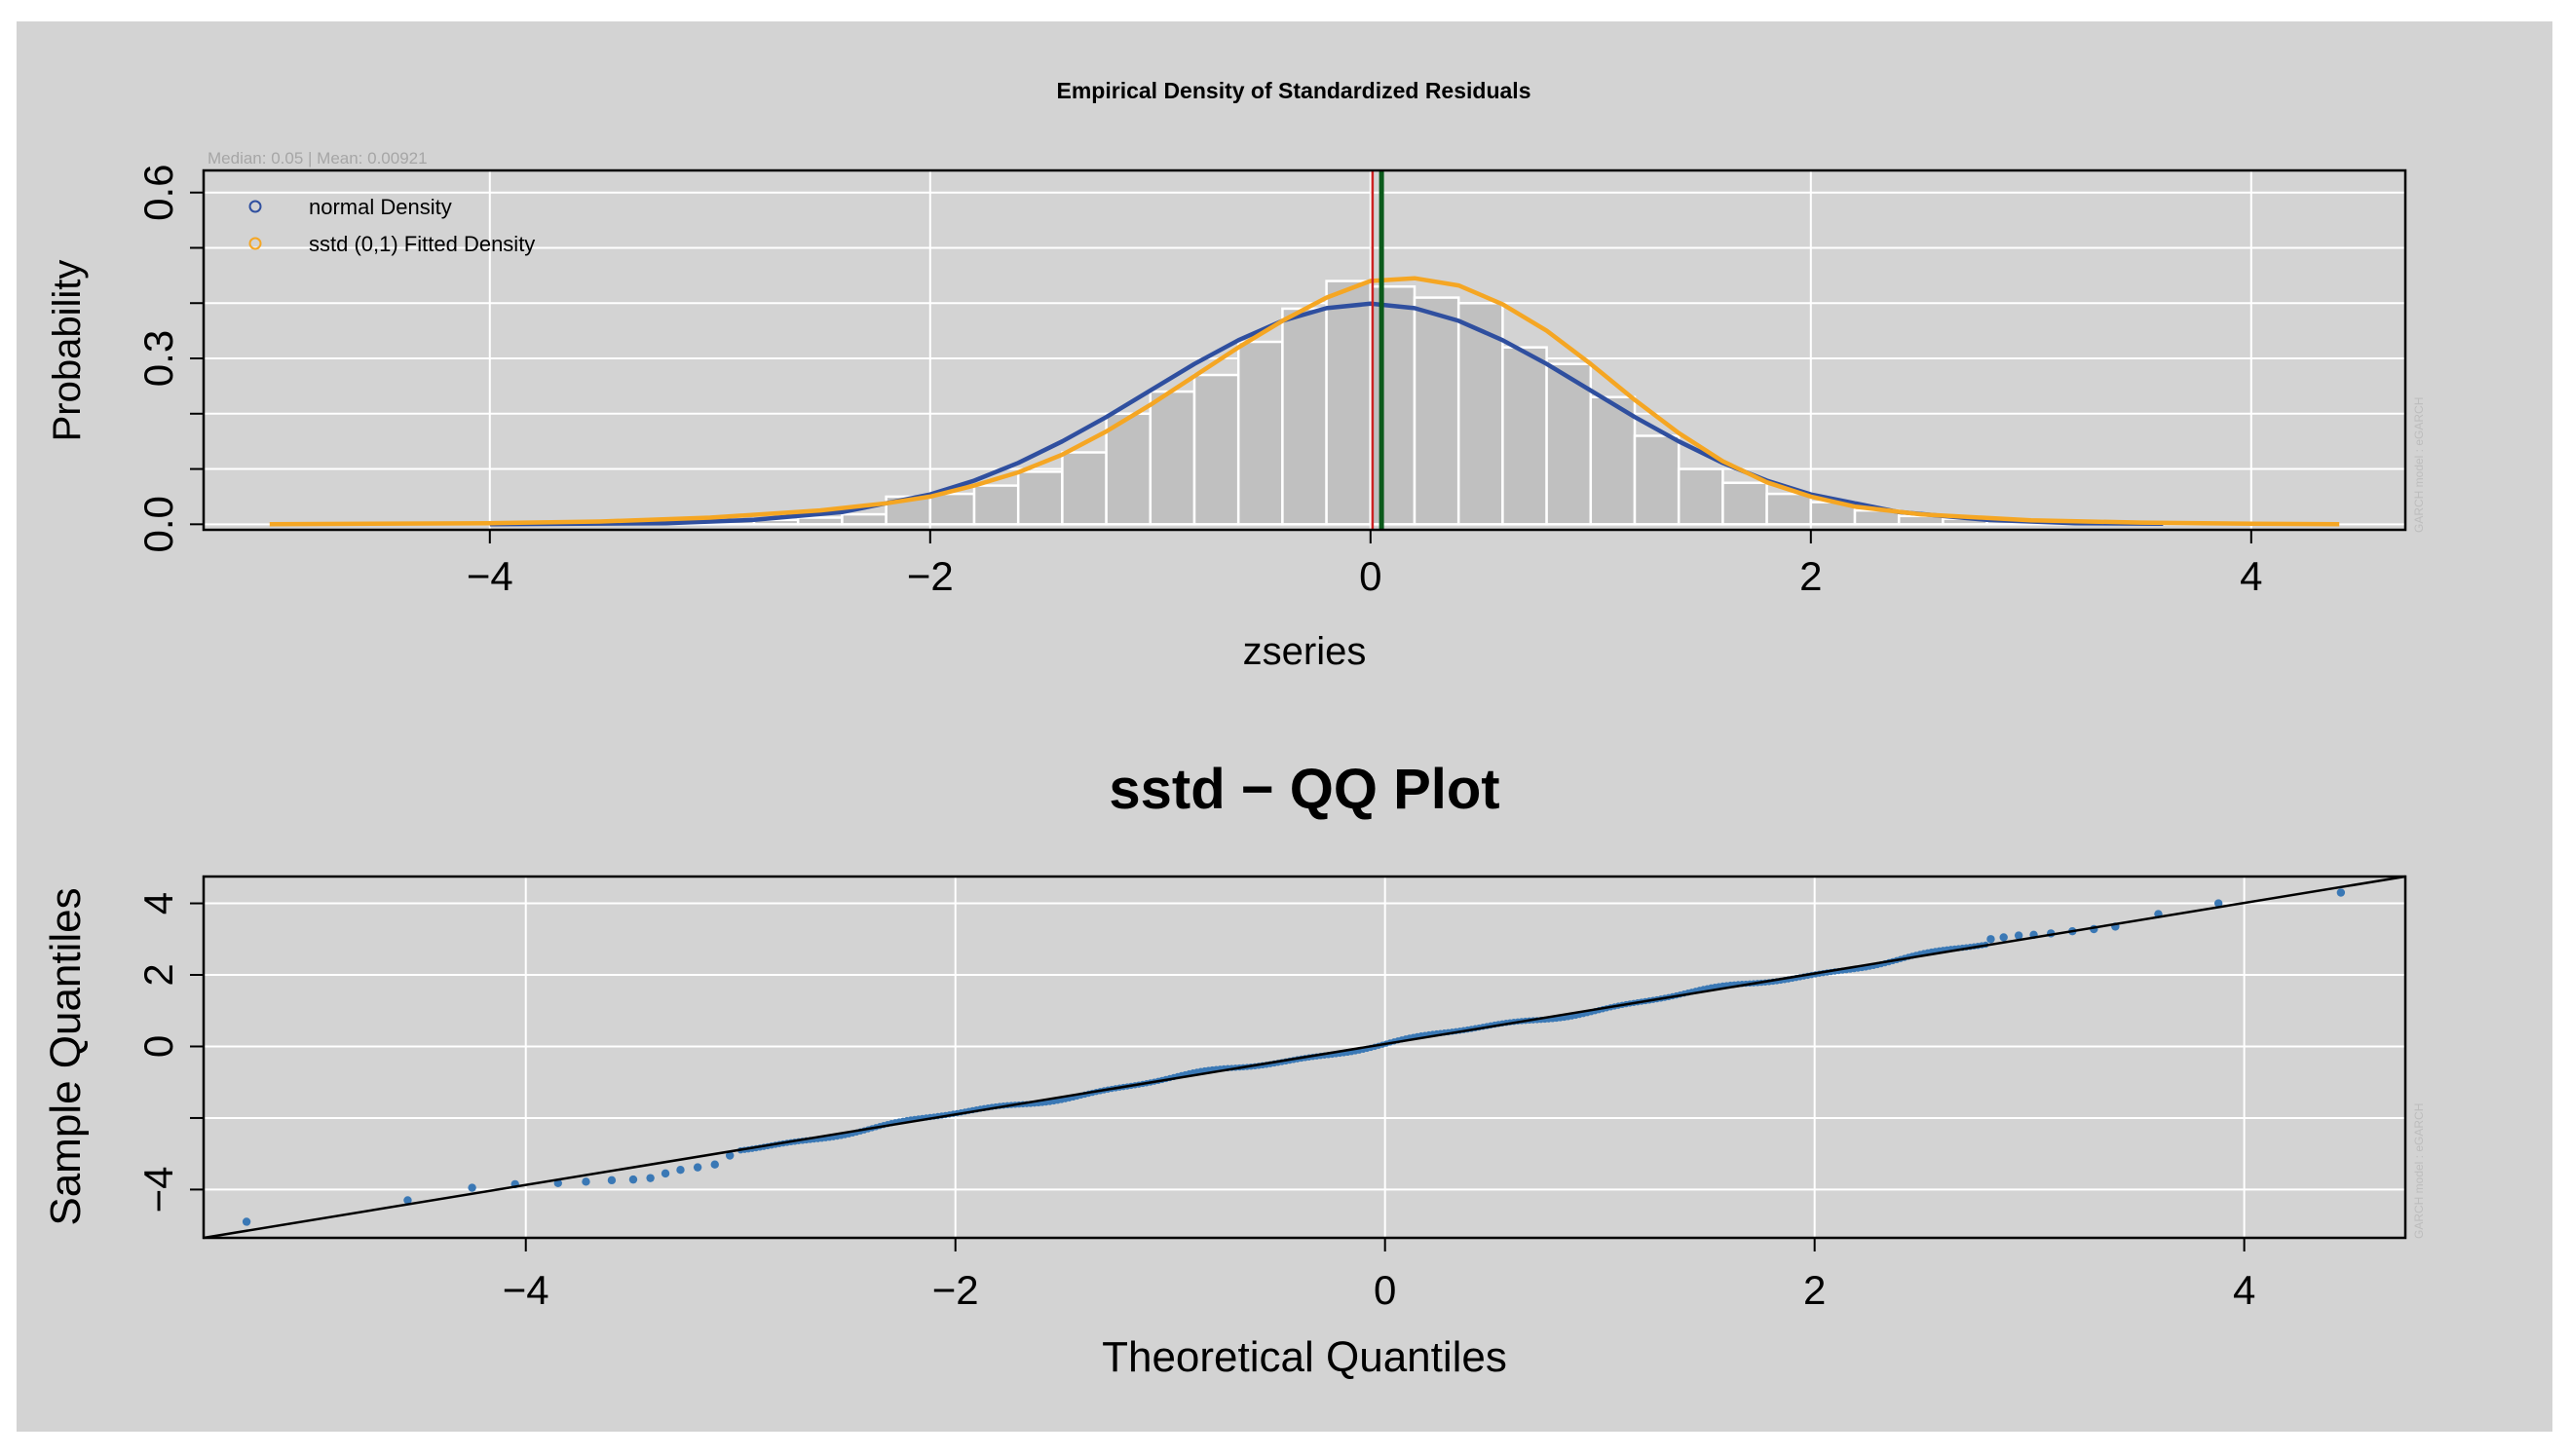 Image resolution: width=2569 pixels, height=1456 pixels. Describe the element at coordinates (1305, 651) in the screenshot. I see `density-x-axis-label: zseries` at that location.